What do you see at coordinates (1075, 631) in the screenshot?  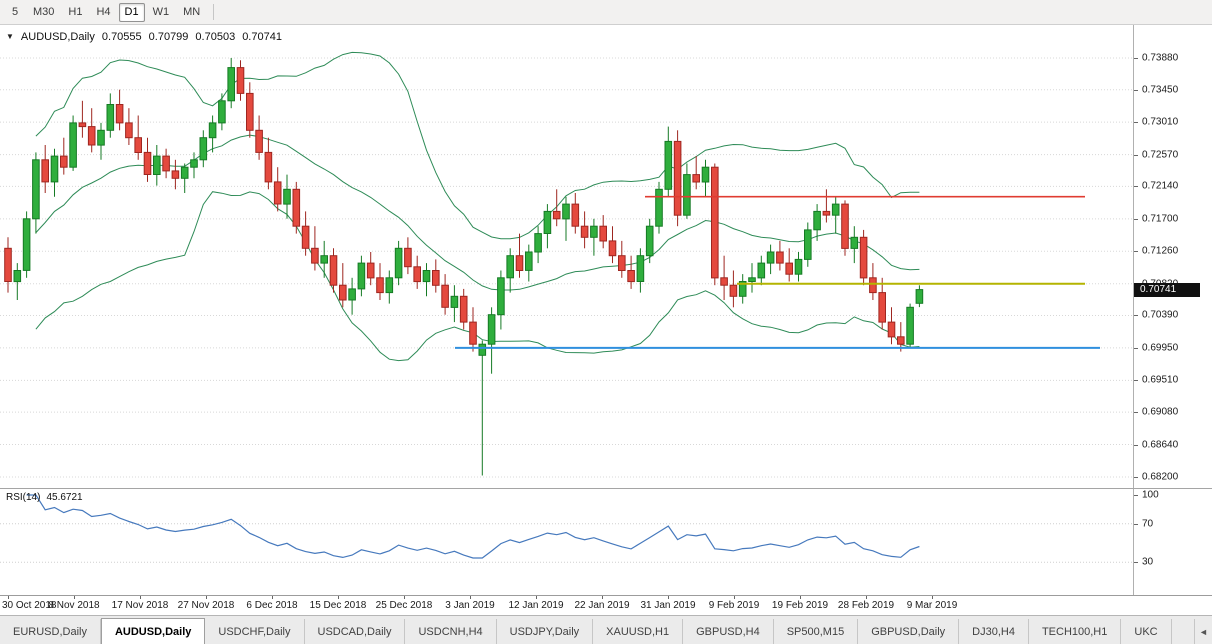 I see `tab-tech100-h1: TECH100,H1` at bounding box center [1075, 631].